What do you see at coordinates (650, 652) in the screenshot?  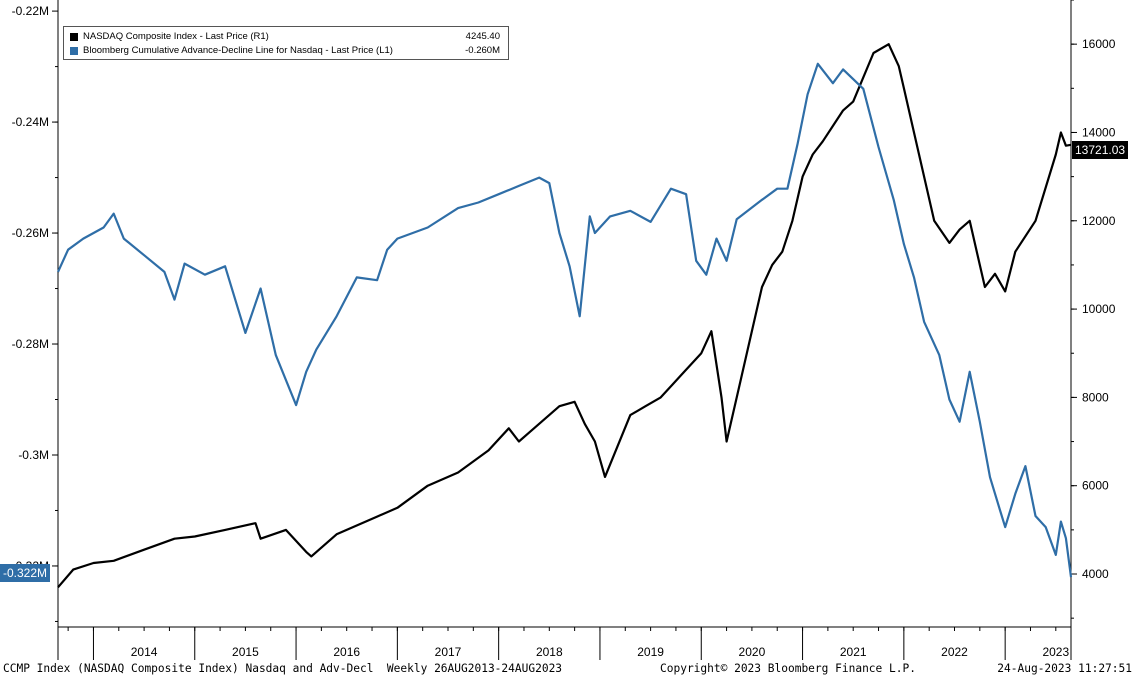 I see `x-axis-tick-label: 2019` at bounding box center [650, 652].